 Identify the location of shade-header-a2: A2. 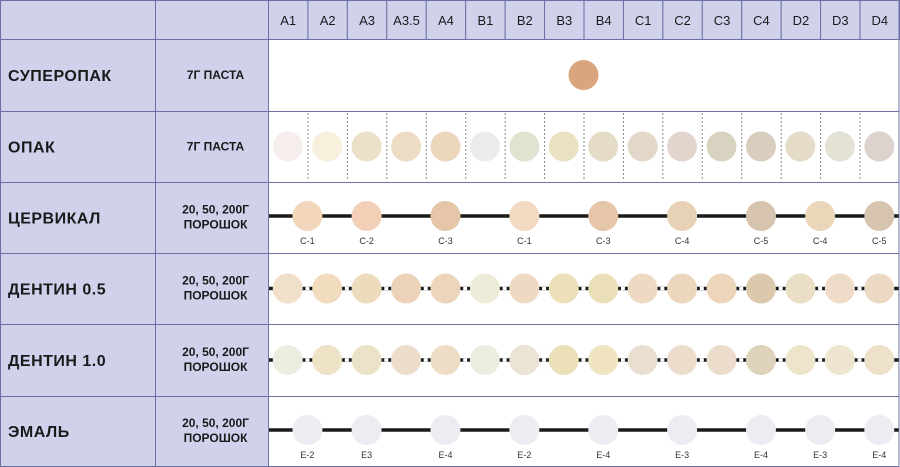
(328, 20).